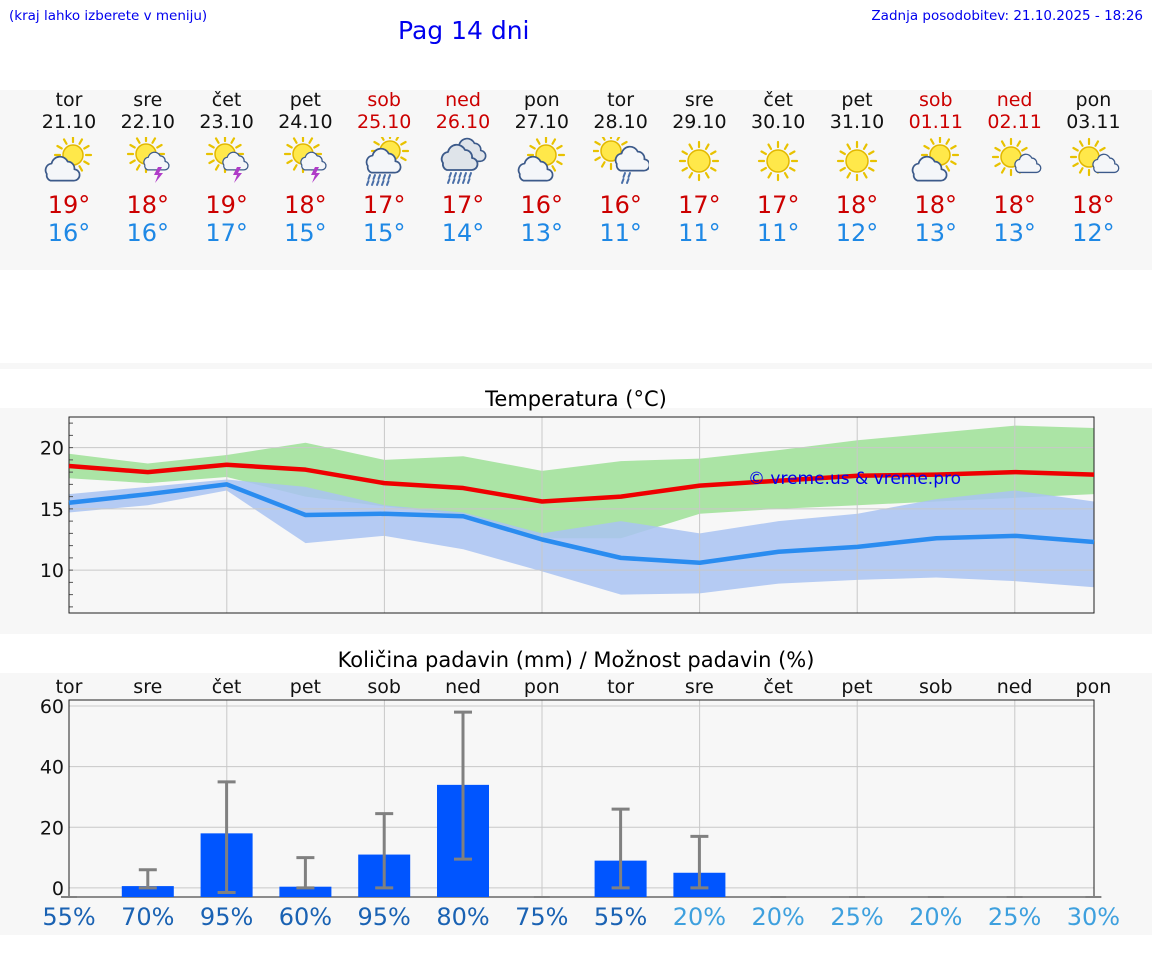  Describe the element at coordinates (541, 100) in the screenshot. I see `day-name: pon` at that location.